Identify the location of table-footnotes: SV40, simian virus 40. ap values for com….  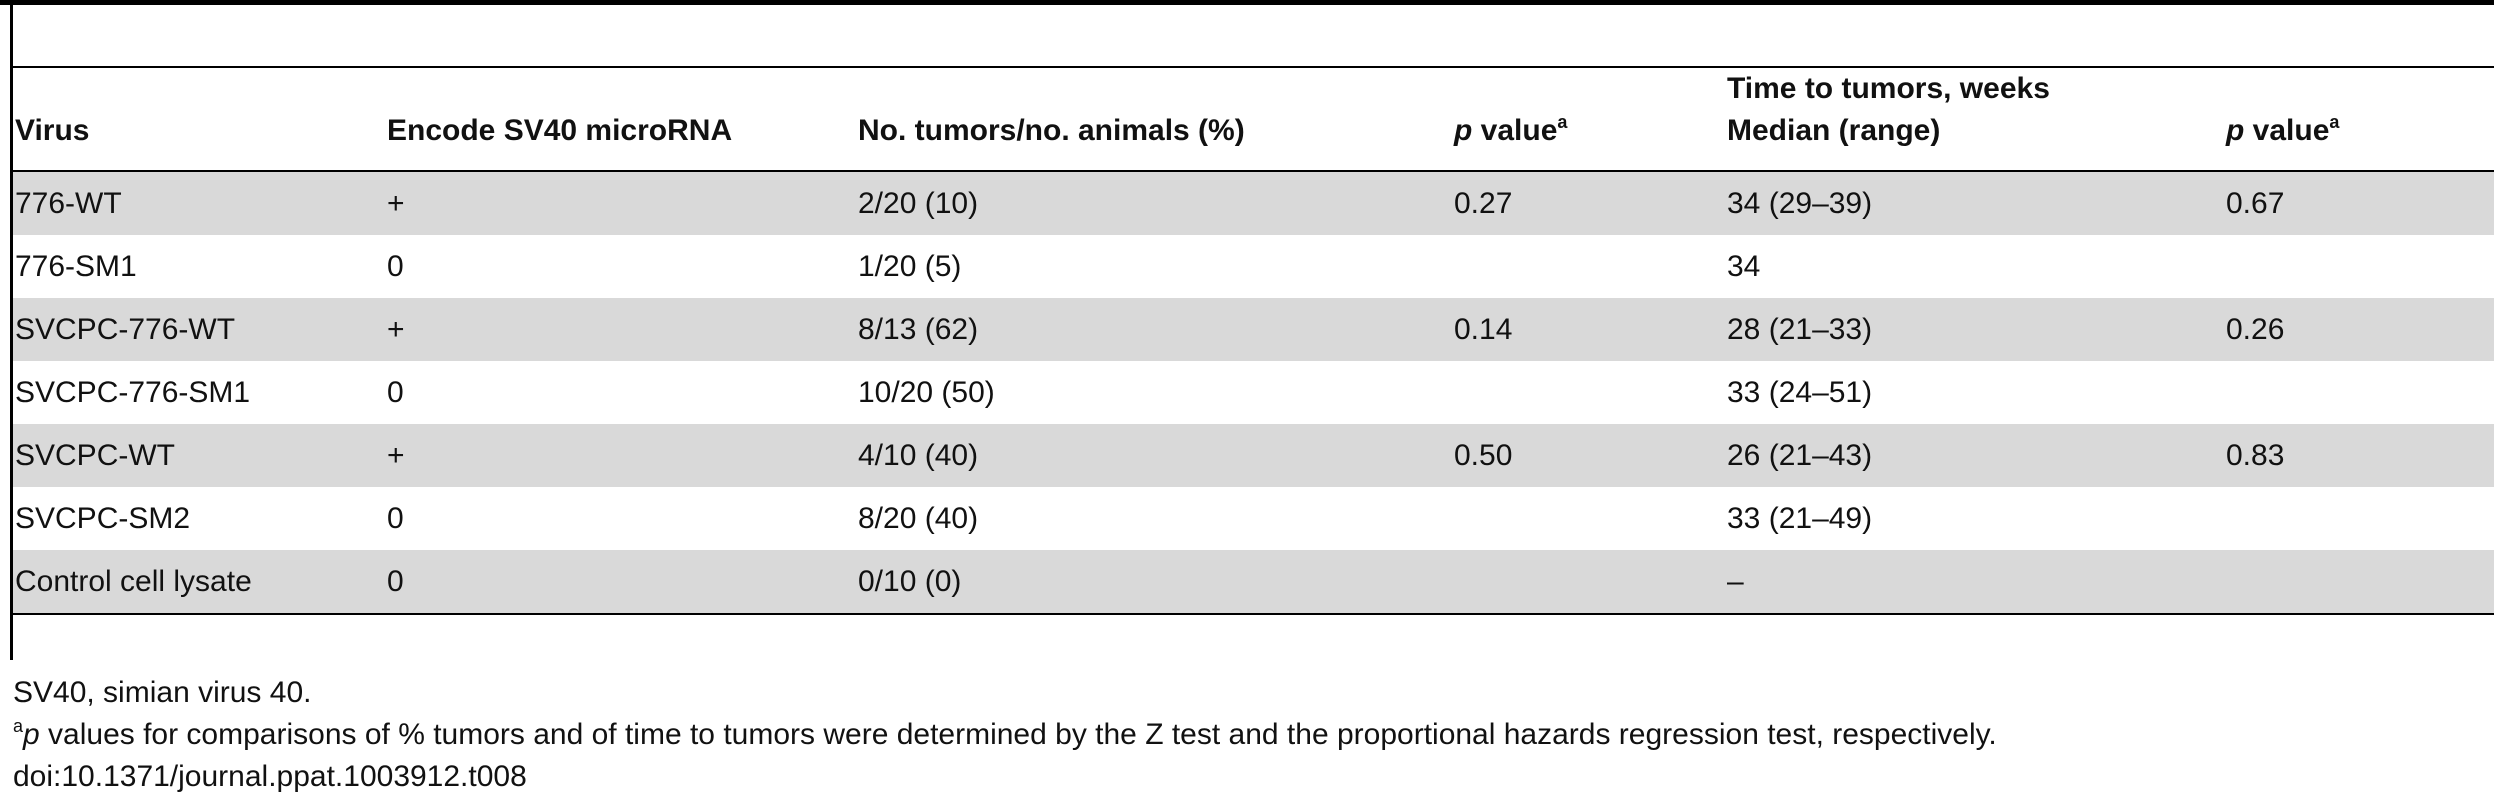
(1005, 735).